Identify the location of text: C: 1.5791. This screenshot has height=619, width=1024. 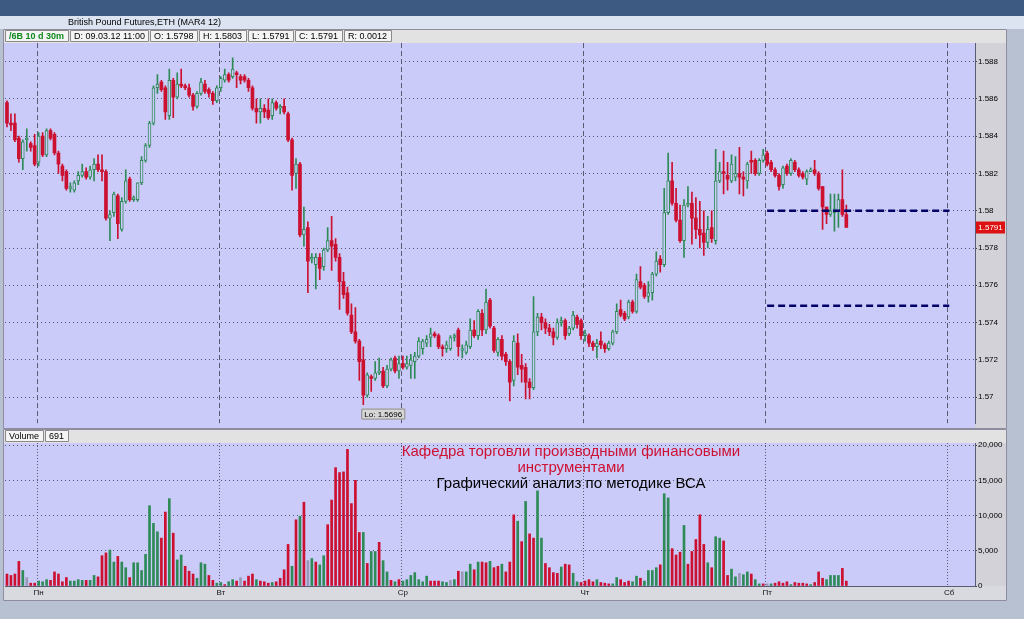
(319, 35).